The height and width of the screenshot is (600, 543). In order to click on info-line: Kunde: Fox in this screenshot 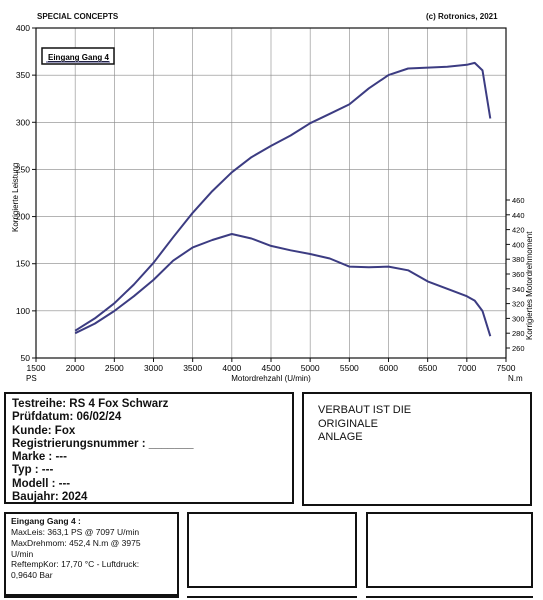, I will do `click(44, 430)`.